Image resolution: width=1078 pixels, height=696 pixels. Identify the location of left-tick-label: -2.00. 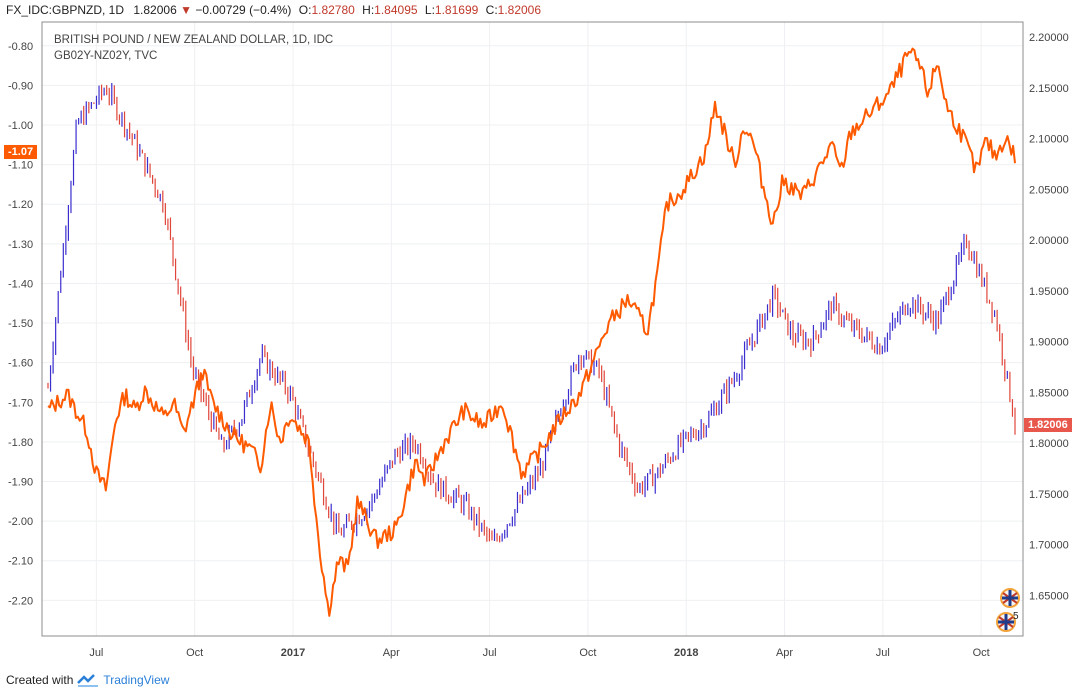
(20, 522).